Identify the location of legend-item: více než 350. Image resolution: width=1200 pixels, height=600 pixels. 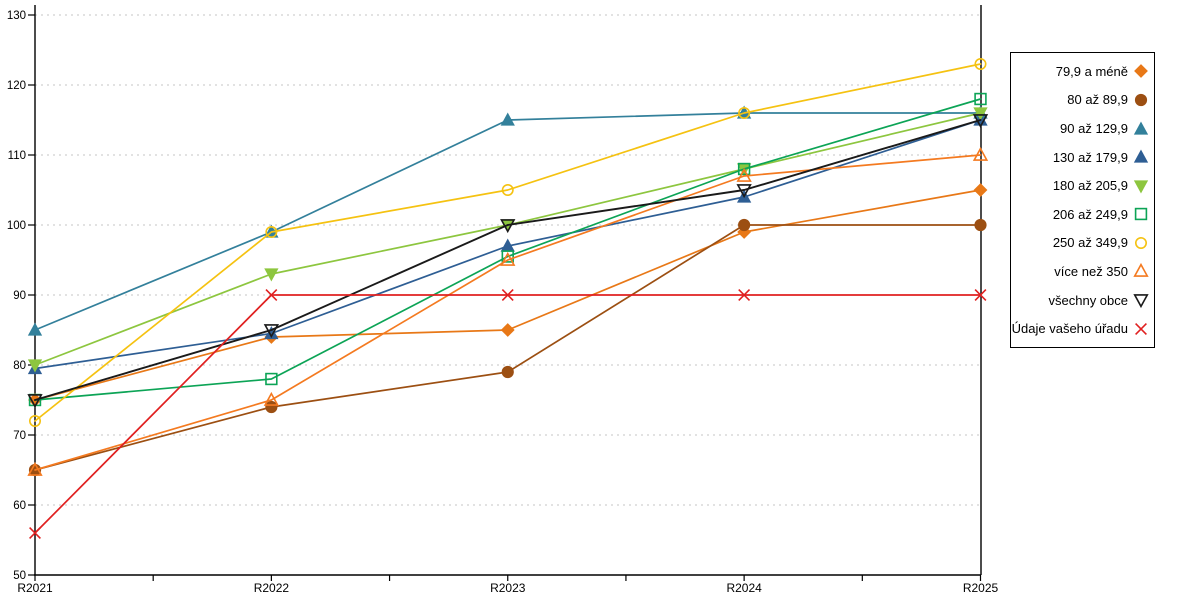
(1082, 271).